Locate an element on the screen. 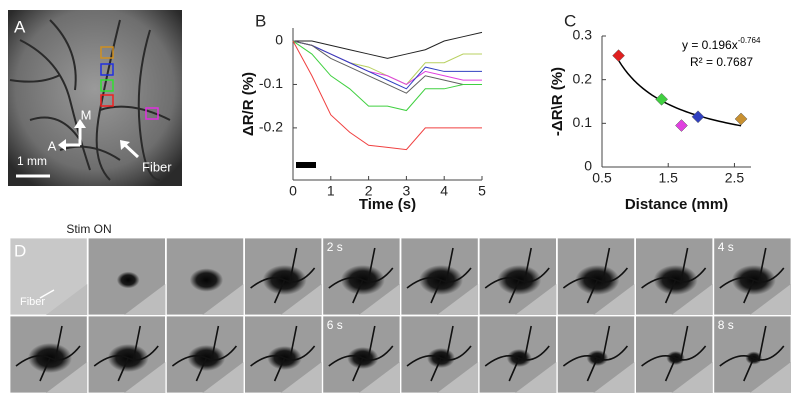  frame: 4 s is located at coordinates (752, 276).